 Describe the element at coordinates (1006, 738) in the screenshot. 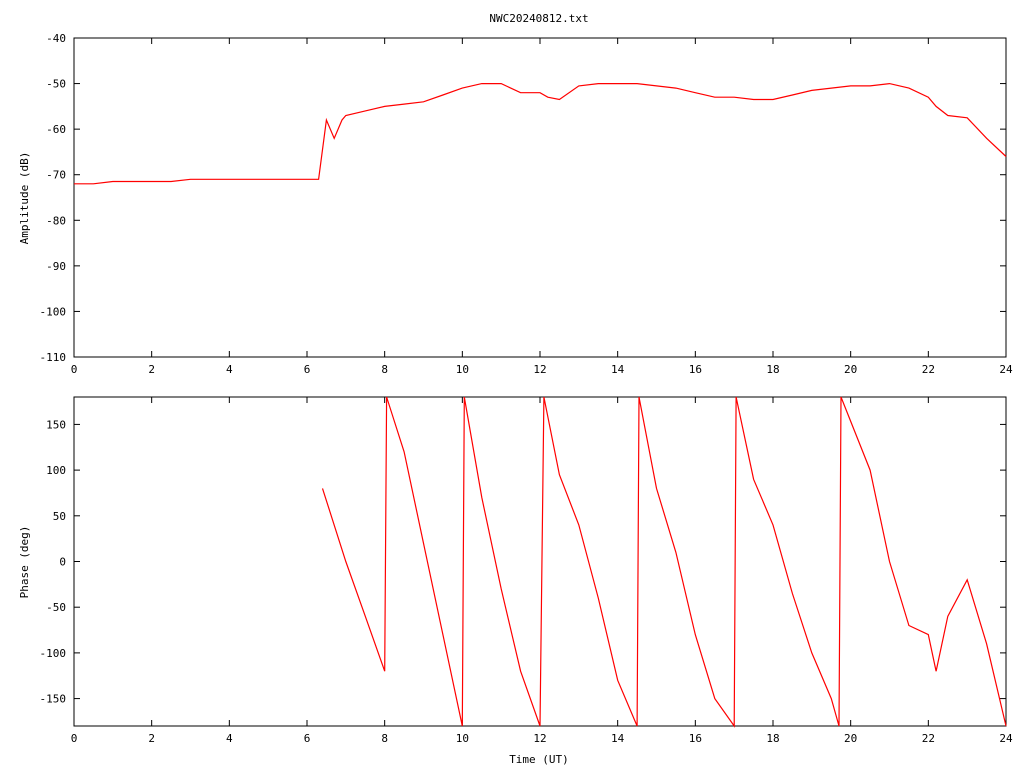

I see `phase-x-tick-label: 24` at that location.